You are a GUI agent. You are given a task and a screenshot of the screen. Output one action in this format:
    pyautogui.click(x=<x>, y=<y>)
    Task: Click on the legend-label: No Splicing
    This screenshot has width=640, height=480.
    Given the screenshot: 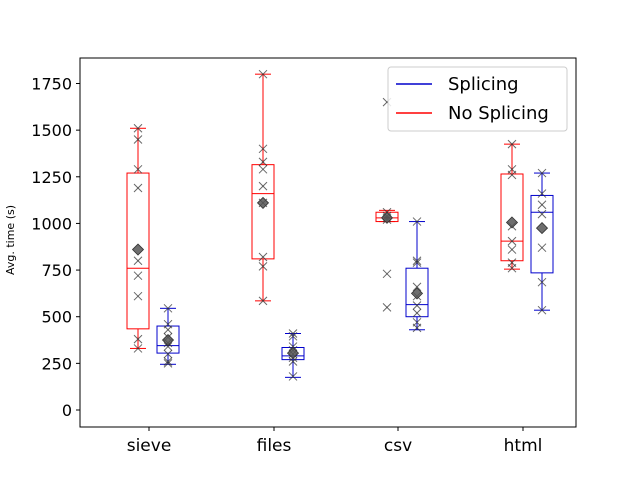 What is the action you would take?
    pyautogui.click(x=498, y=113)
    